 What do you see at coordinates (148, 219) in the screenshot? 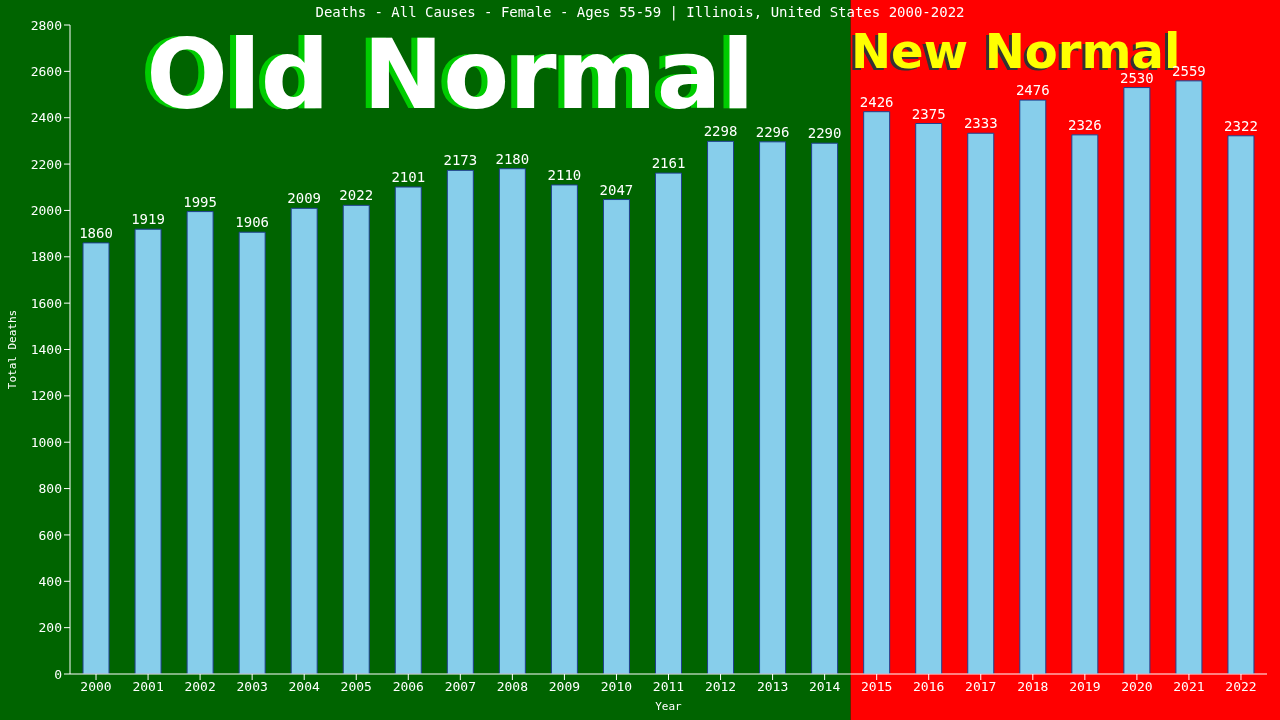
I see `data-label: 1919` at bounding box center [148, 219].